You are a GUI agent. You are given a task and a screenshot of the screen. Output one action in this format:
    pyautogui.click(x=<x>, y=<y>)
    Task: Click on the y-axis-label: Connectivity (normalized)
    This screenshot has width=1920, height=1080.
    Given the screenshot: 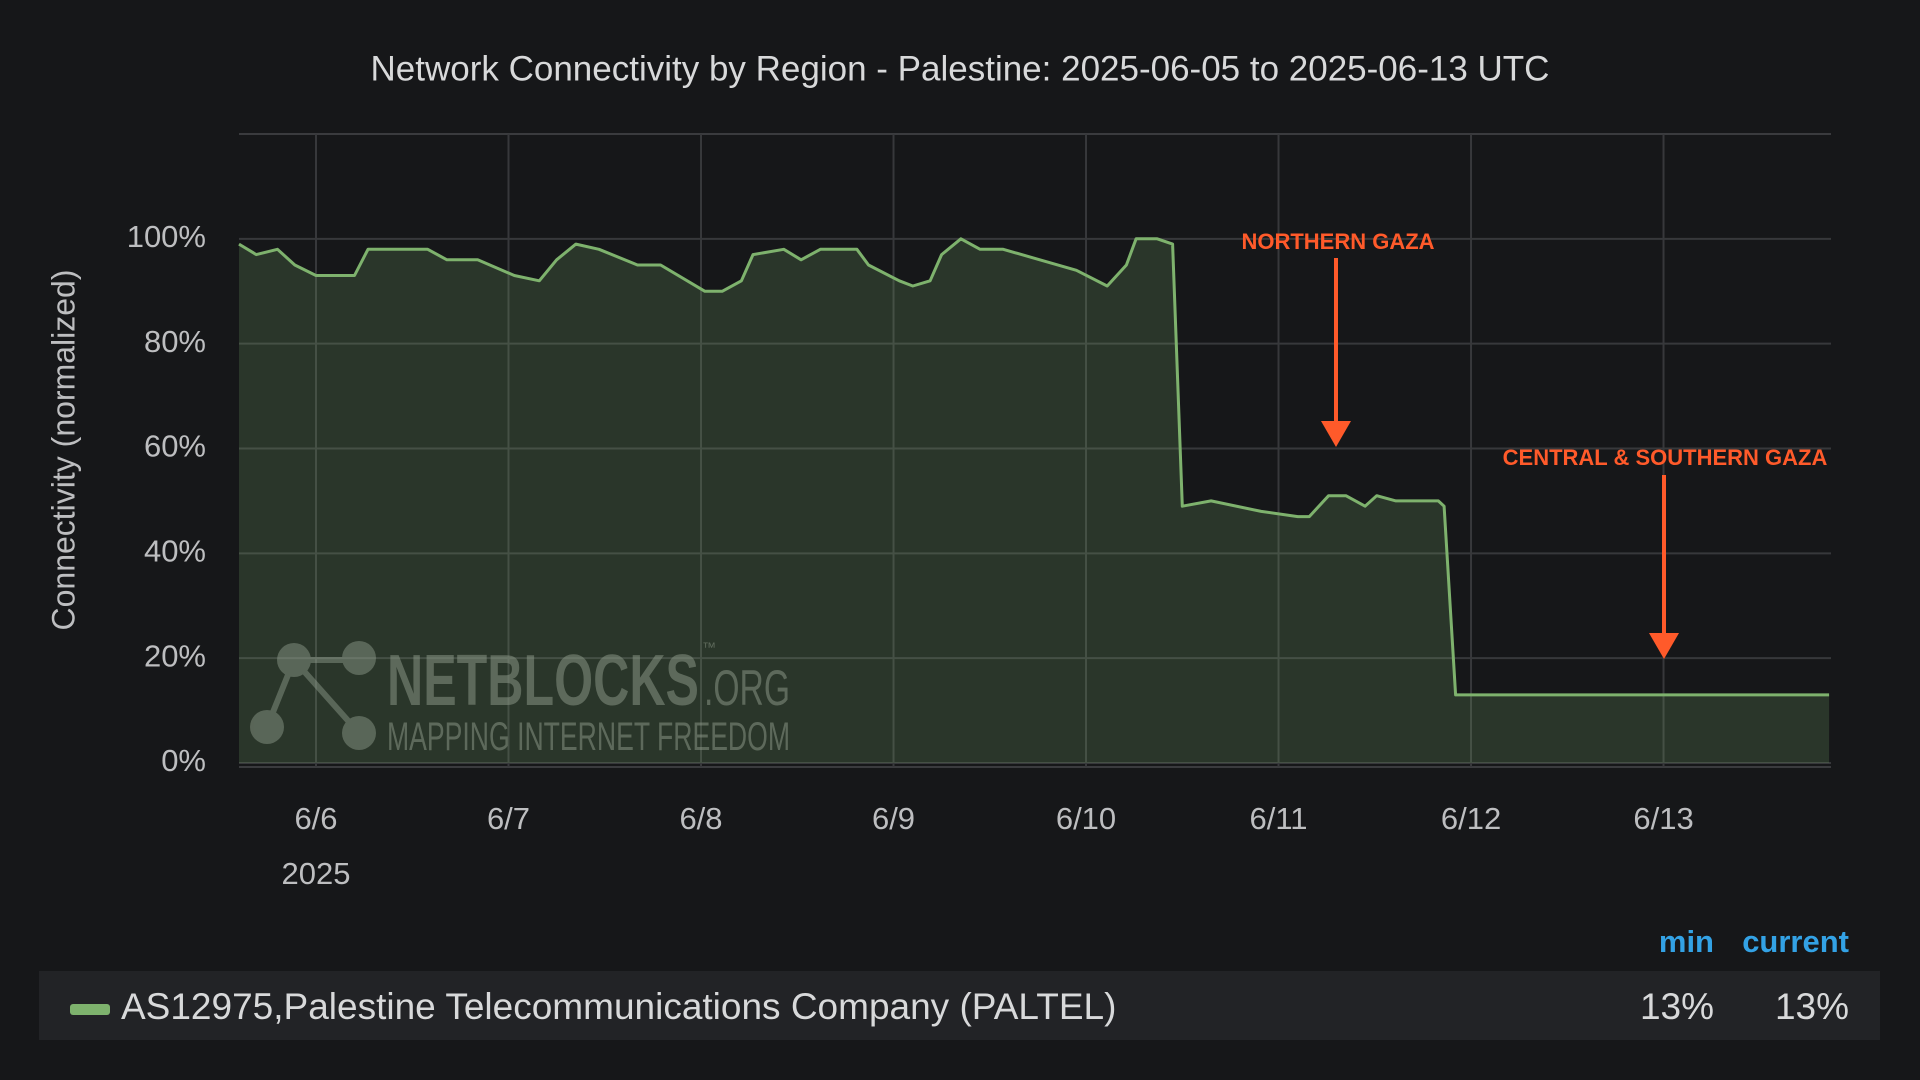 What is the action you would take?
    pyautogui.click(x=63, y=449)
    